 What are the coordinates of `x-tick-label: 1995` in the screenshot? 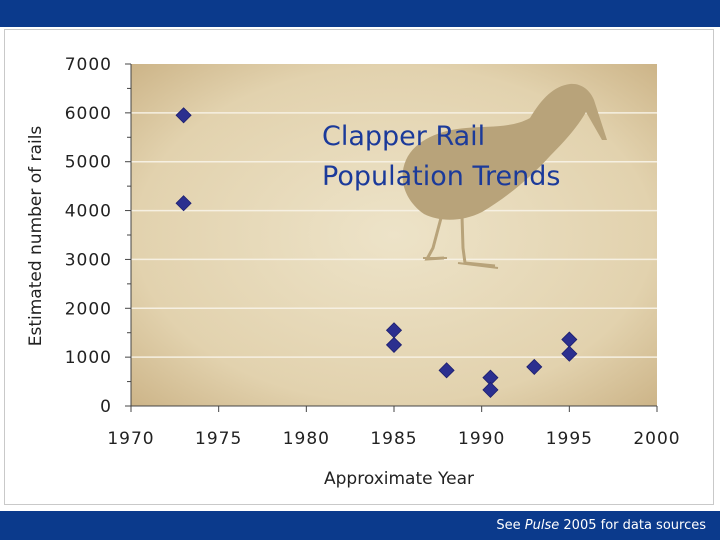 It's located at (569, 439).